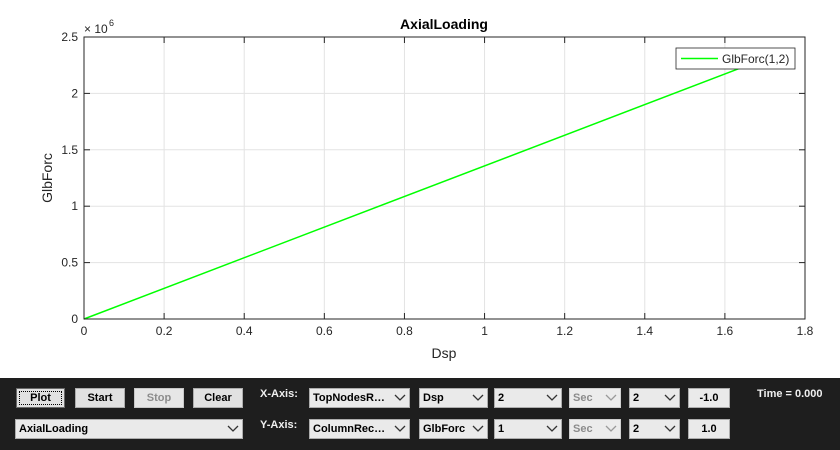 This screenshot has width=840, height=450. What do you see at coordinates (583, 429) in the screenshot?
I see `y-unit-value: Sec` at bounding box center [583, 429].